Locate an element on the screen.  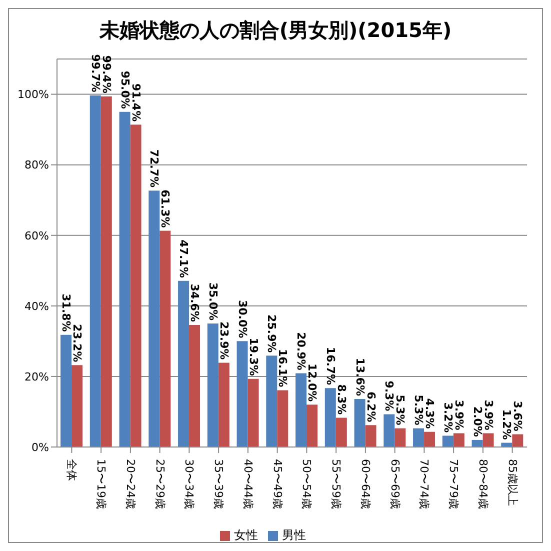
x-tick-label: 55〜59歳 is located at coordinates (336, 484).